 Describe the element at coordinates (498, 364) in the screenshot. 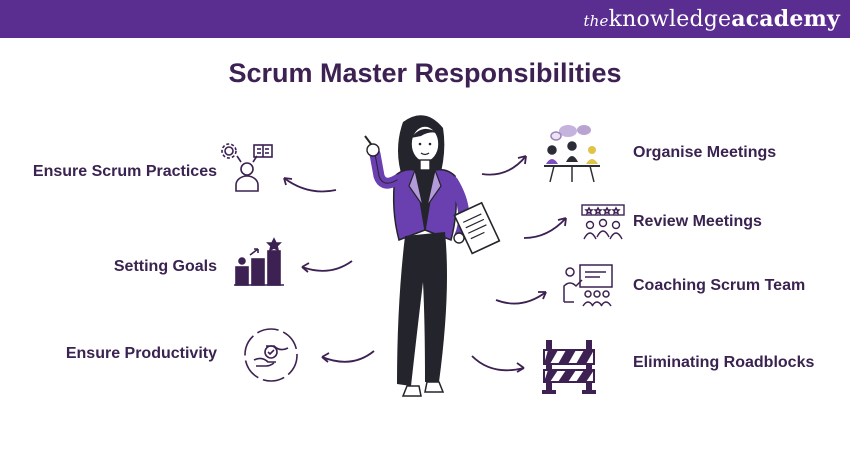

I see `arrow-to-eliminating-roadblocks` at that location.